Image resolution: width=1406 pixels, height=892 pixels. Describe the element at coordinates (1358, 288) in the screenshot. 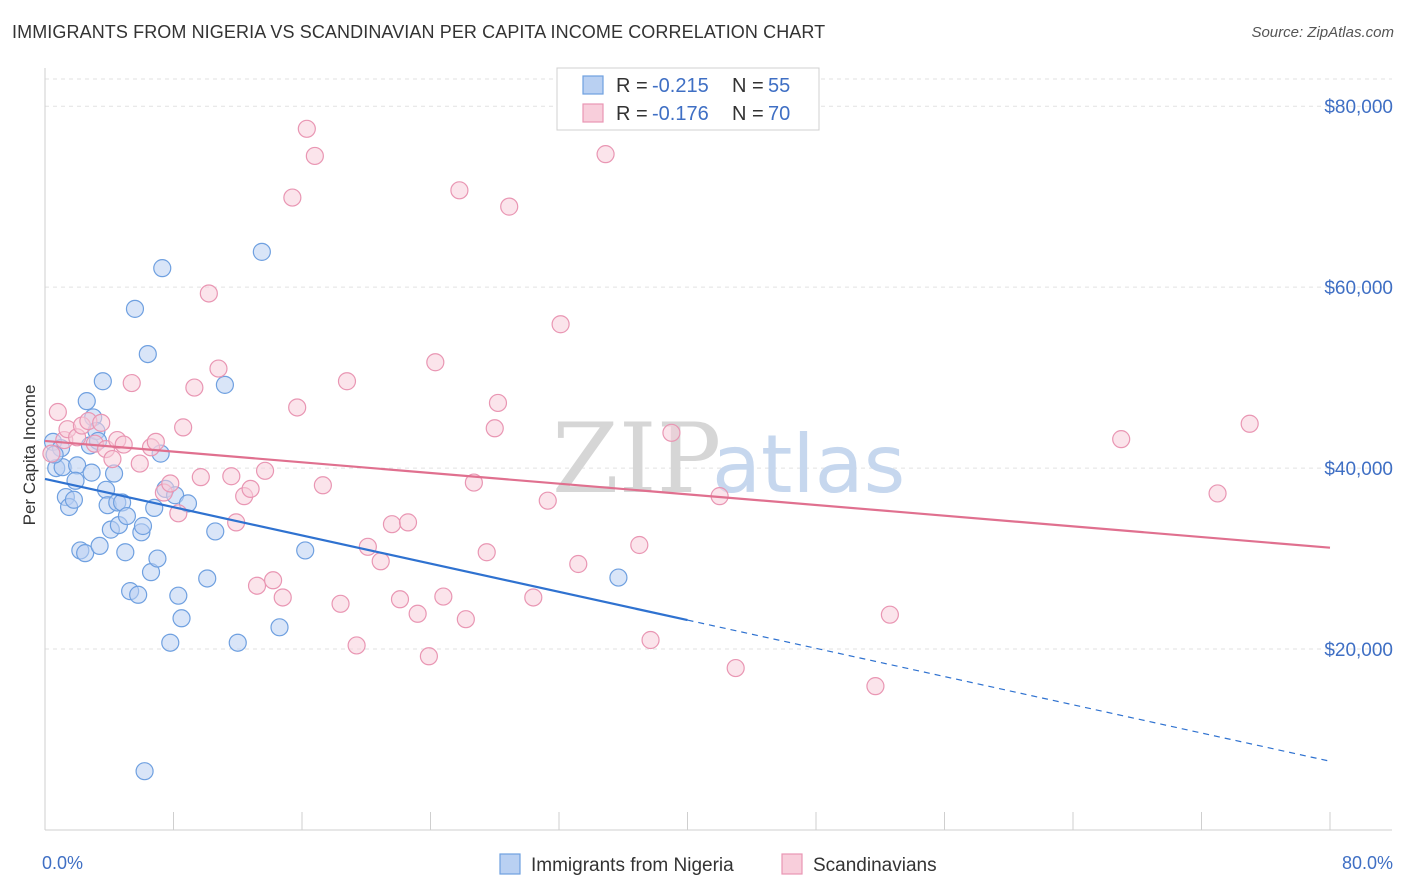

I see `y-tick-label-2: $60,000` at that location.